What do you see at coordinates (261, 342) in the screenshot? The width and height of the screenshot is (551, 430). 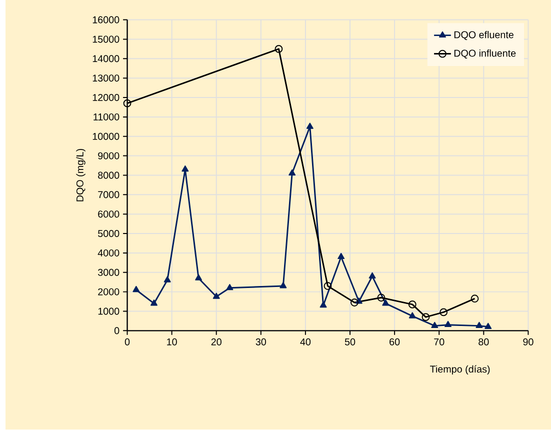 I see `x-tick-label: 30` at bounding box center [261, 342].